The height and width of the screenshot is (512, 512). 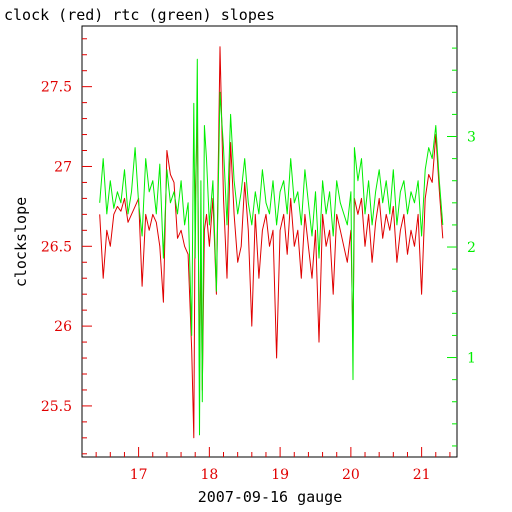 I want to click on x-tick-label: 19, so click(x=280, y=475).